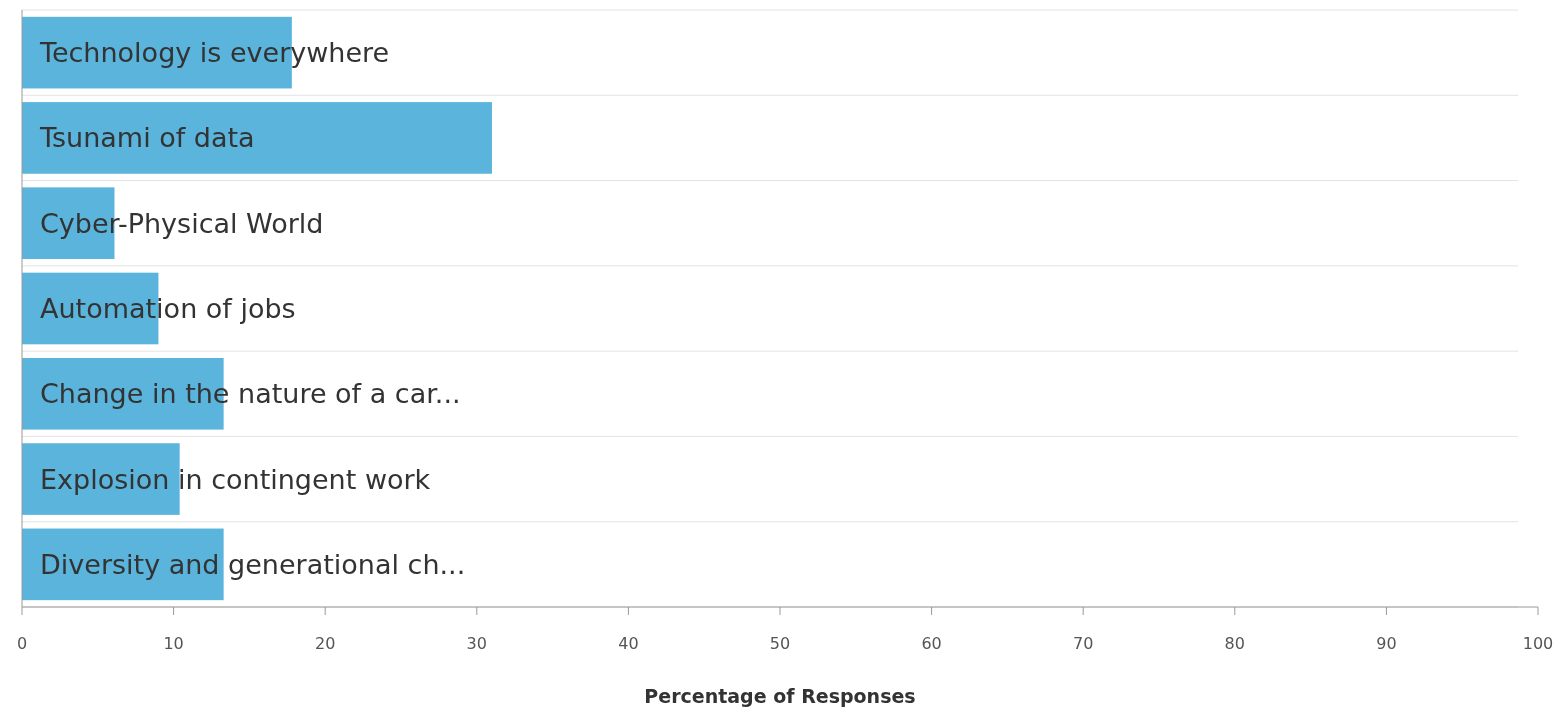  I want to click on x-tick-label: 30, so click(476, 643).